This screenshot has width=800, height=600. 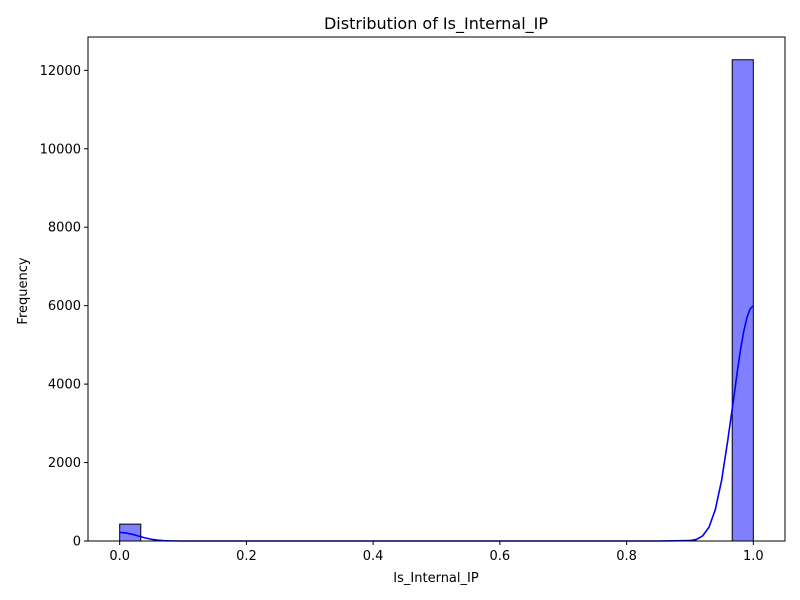 I want to click on x-axis-ticks: 0.0 0.2 0.4 0.6 0.8 1.0, so click(x=436, y=552).